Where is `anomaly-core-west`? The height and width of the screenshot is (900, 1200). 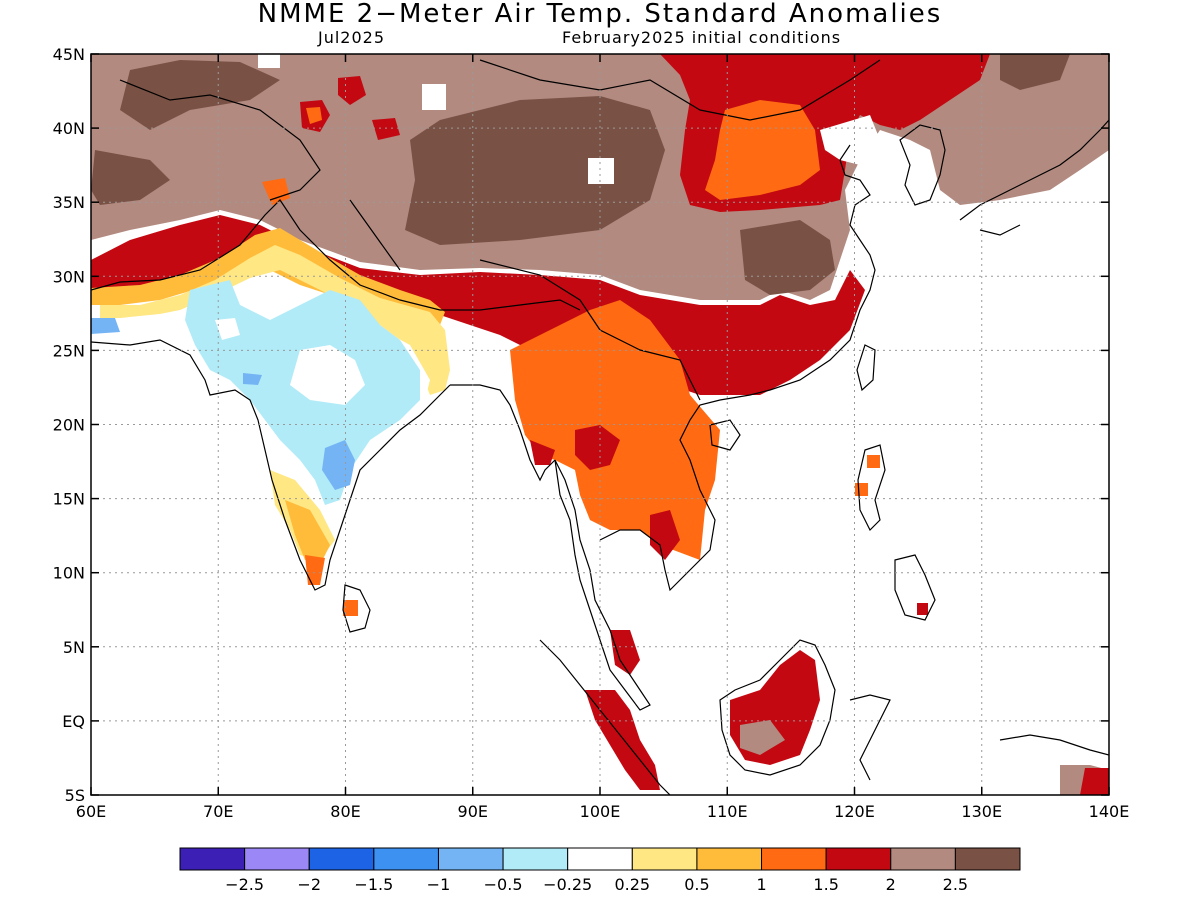 anomaly-core-west is located at coordinates (130, 177).